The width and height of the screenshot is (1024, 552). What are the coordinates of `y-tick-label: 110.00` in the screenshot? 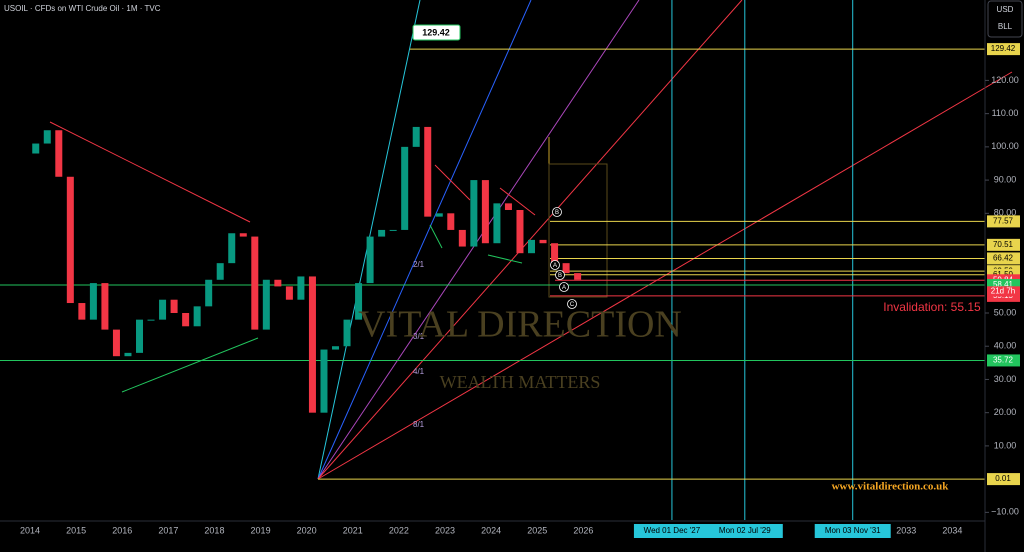 It's located at (1005, 113).